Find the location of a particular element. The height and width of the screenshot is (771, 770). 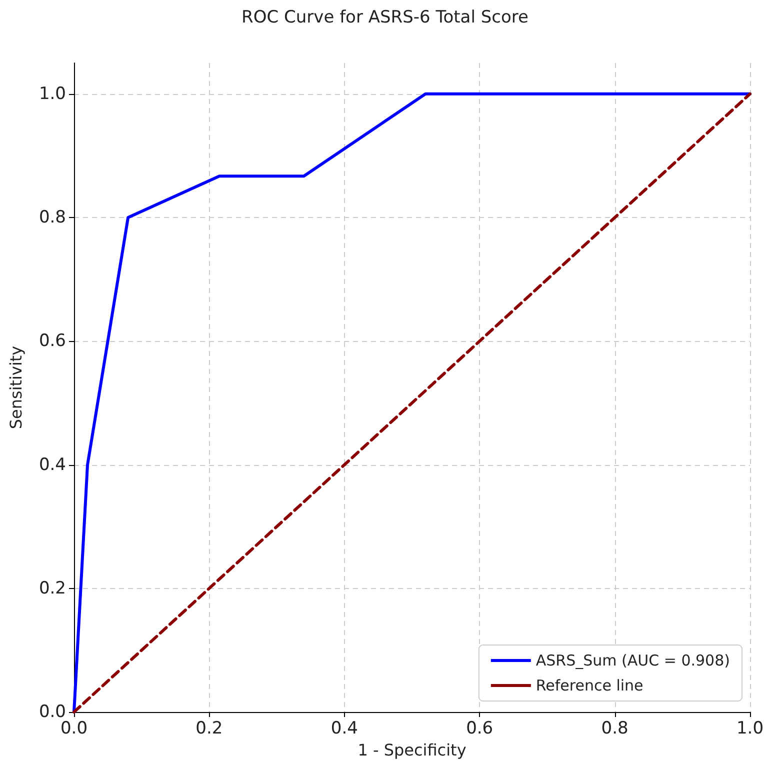

x-tick-label: 0.8 is located at coordinates (614, 728).